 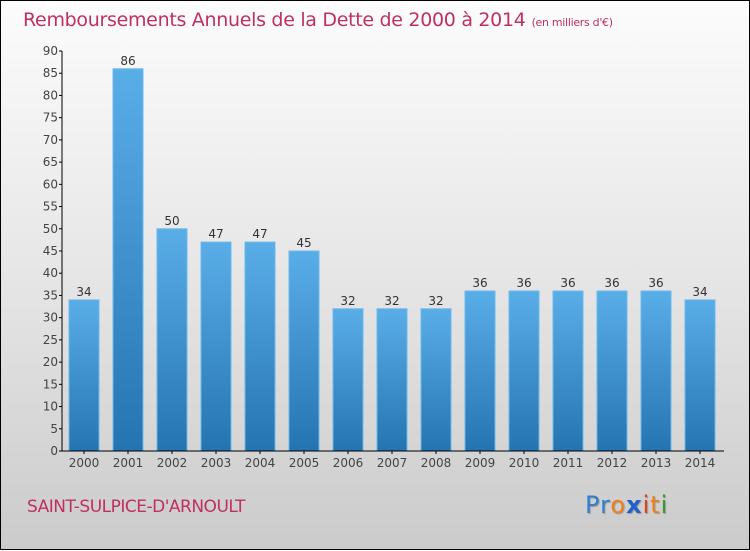 What do you see at coordinates (605, 505) in the screenshot?
I see `logo-letter: r` at bounding box center [605, 505].